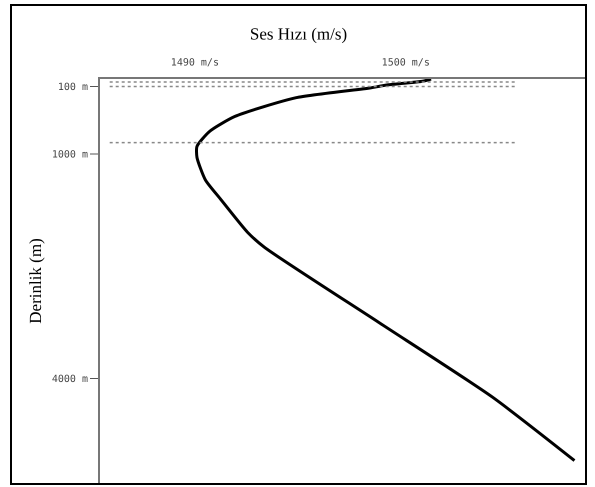 Image resolution: width=595 pixels, height=487 pixels. What do you see at coordinates (70, 154) in the screenshot?
I see `y-tick-label: 1000 m` at bounding box center [70, 154].